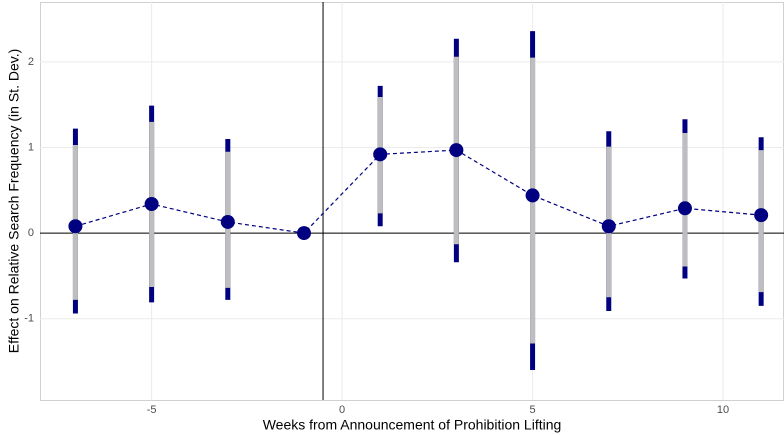 The height and width of the screenshot is (435, 784). Describe the element at coordinates (533, 410) in the screenshot. I see `x-tick-label: 5` at that location.